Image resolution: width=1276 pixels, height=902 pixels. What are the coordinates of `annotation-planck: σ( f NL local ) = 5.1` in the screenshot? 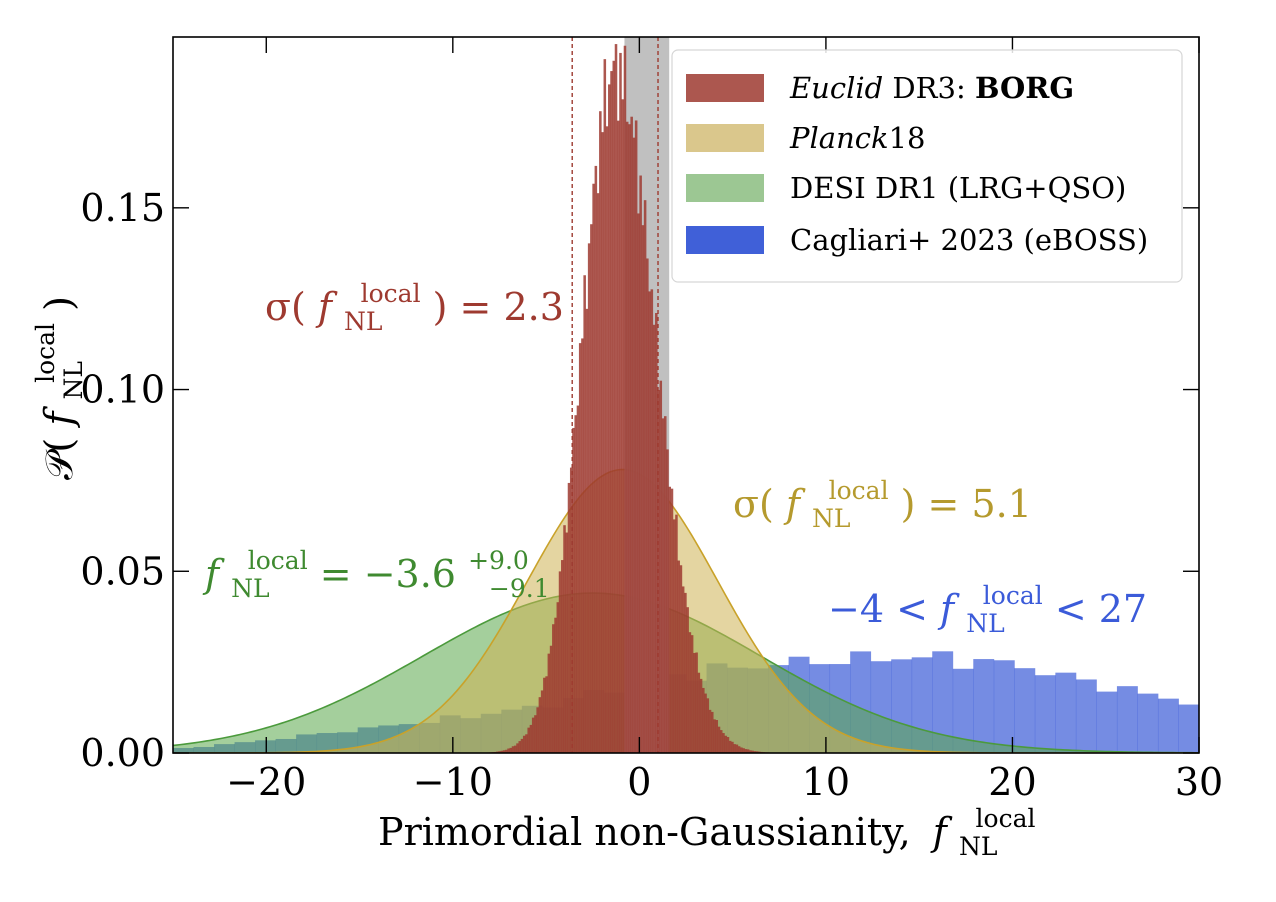 It's located at (882, 500).